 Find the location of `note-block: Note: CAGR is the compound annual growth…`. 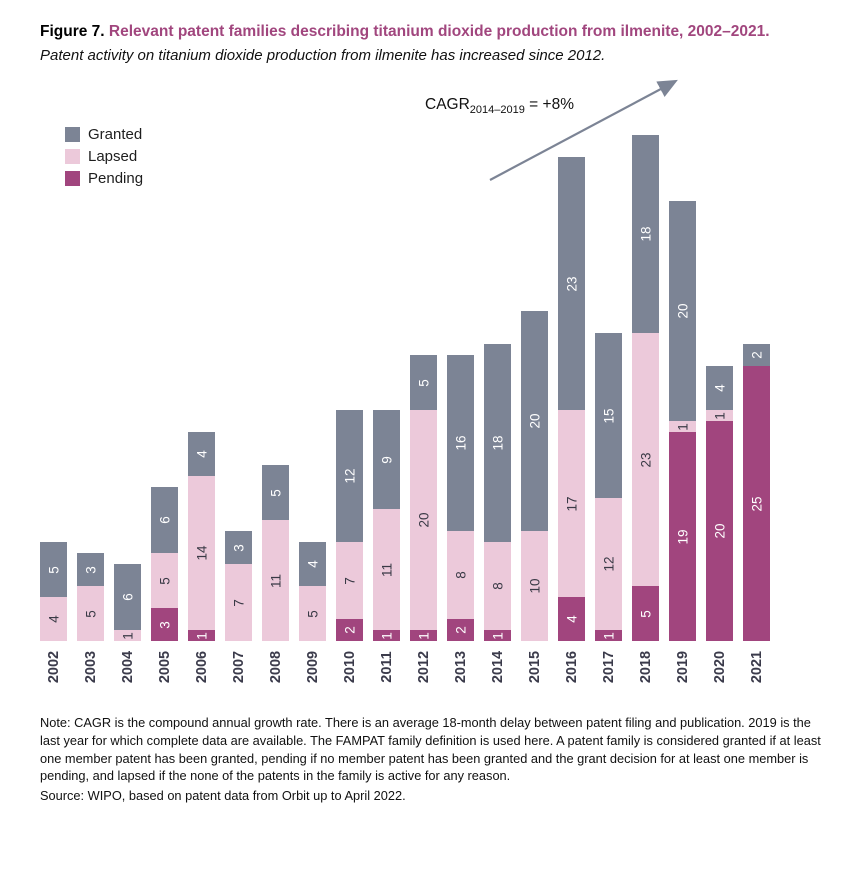

note-block: Note: CAGR is the compound annual growth… is located at coordinates (435, 759).